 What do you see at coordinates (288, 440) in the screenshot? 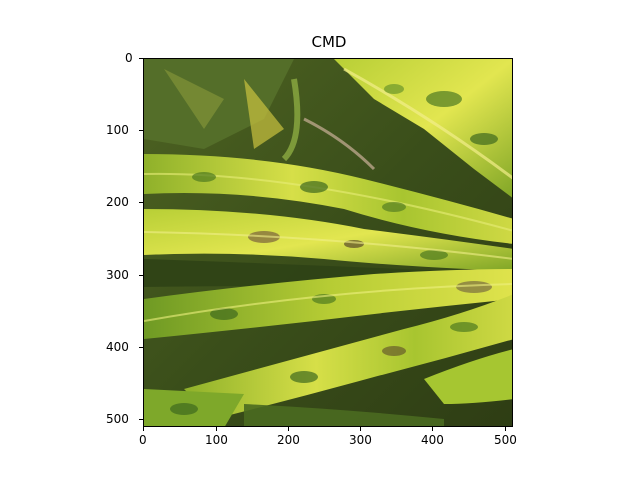
I see `x-tick-label: 200` at bounding box center [288, 440].